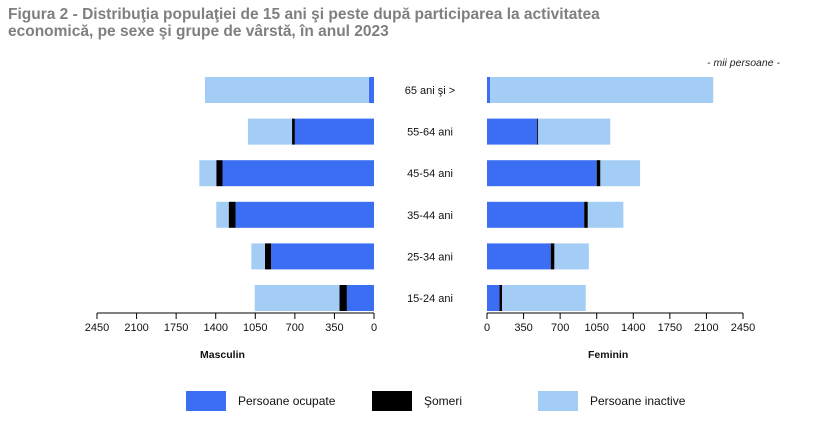 Image resolution: width=828 pixels, height=429 pixels. Describe the element at coordinates (605, 214) in the screenshot. I see `bar-feminin-persoane-inactive-35-44-ani` at that location.